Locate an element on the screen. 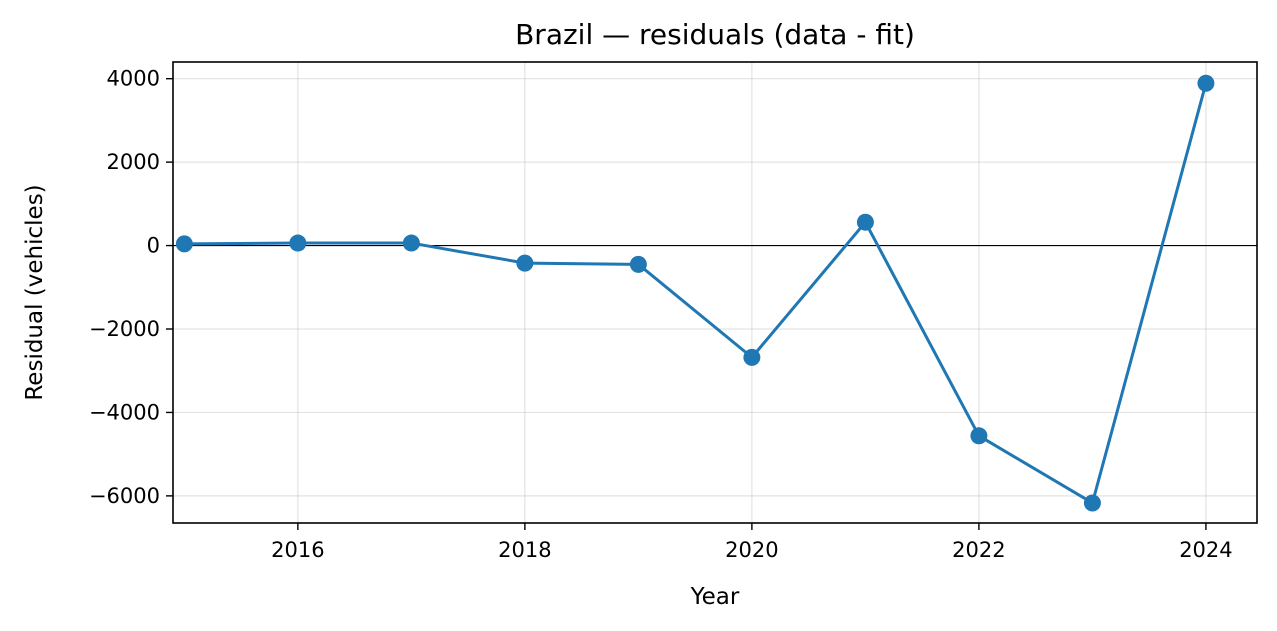  x-tick-label: 2024 is located at coordinates (1205, 550).